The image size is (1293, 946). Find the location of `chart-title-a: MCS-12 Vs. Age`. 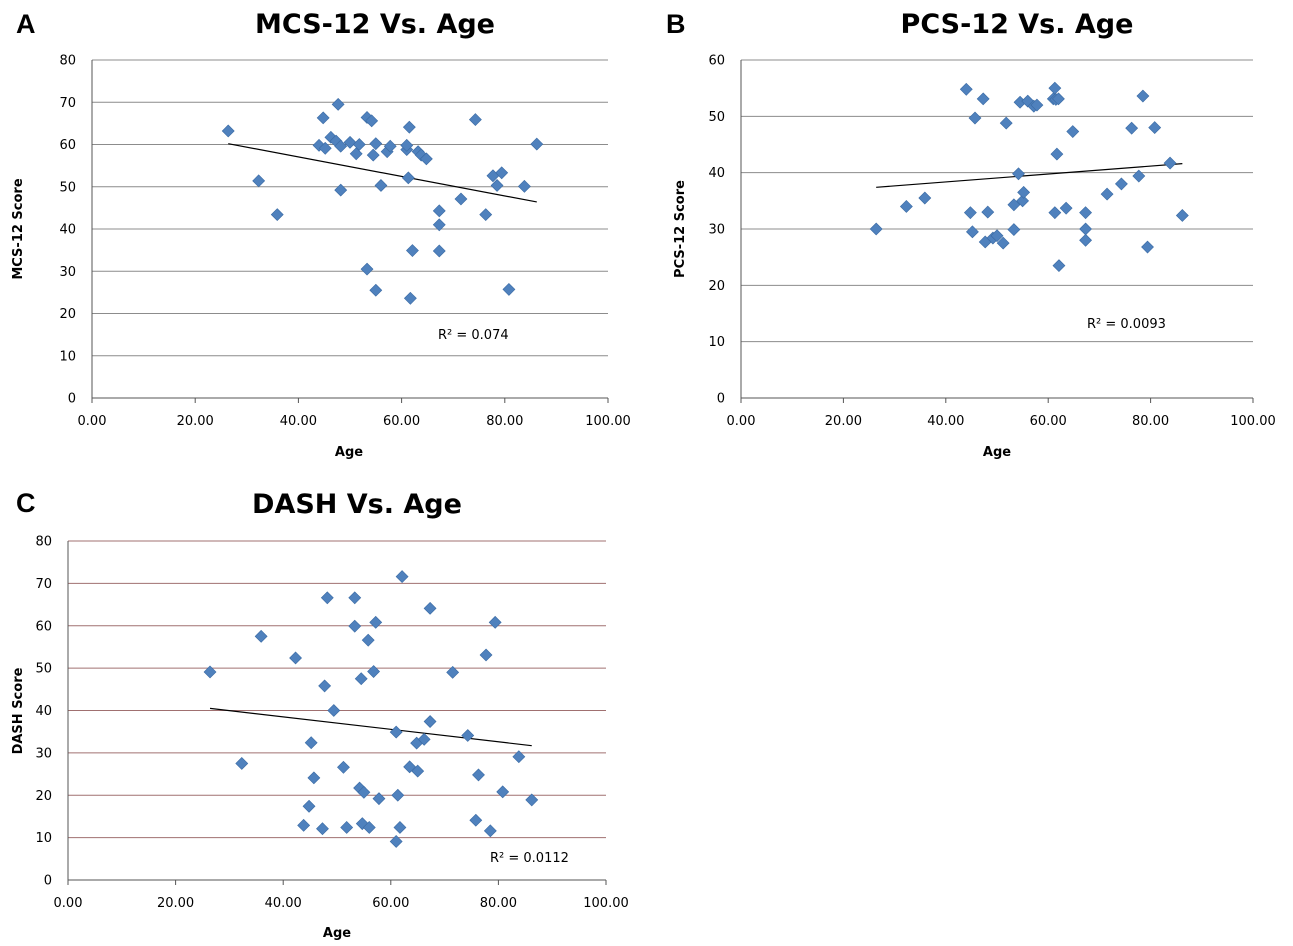

chart-title-a: MCS-12 Vs. Age is located at coordinates (375, 24).